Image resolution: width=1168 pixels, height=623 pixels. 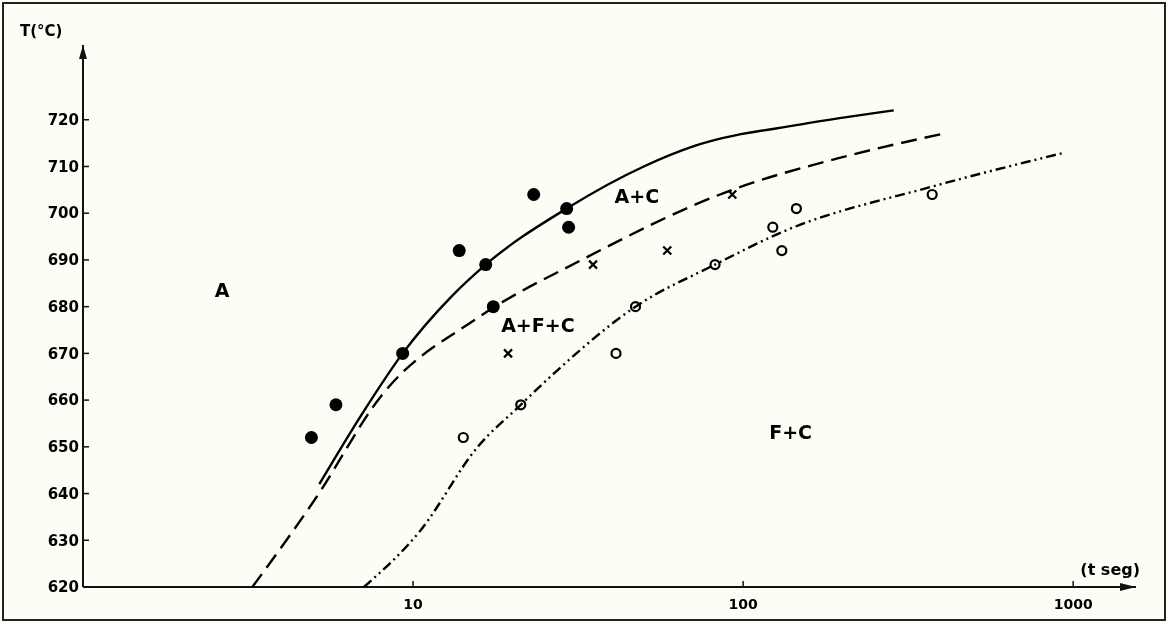 I want to click on y-tick-label: 710, so click(x=63, y=166).